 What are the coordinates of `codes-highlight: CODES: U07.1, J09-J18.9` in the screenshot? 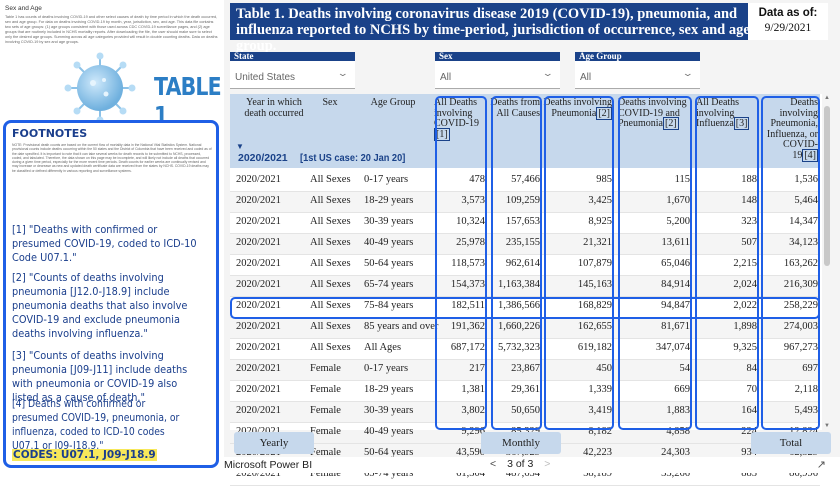 It's located at (84, 455).